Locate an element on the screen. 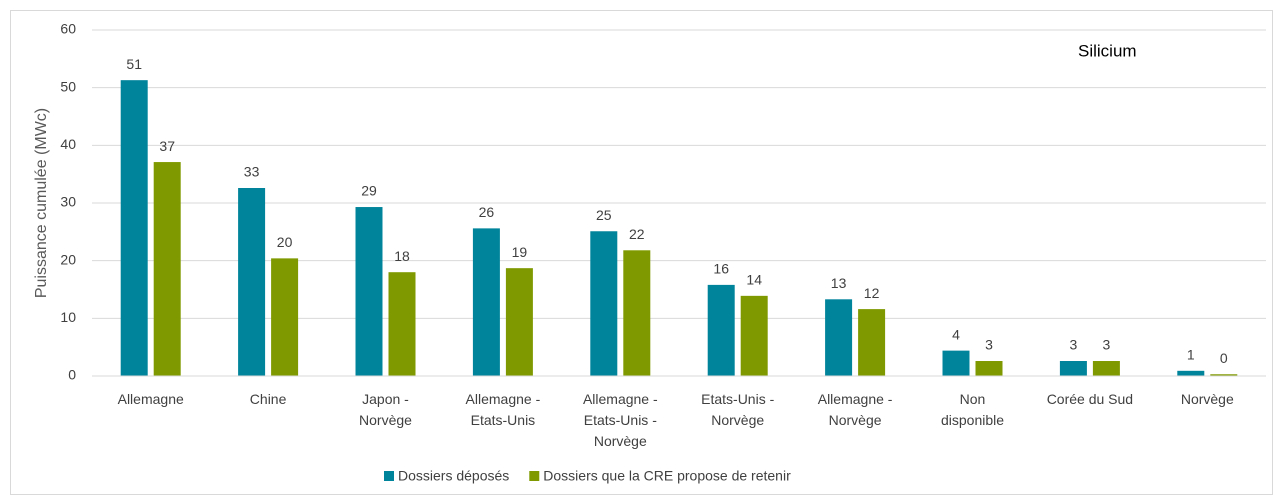  x-tick-label: Allemagne is located at coordinates (151, 399).